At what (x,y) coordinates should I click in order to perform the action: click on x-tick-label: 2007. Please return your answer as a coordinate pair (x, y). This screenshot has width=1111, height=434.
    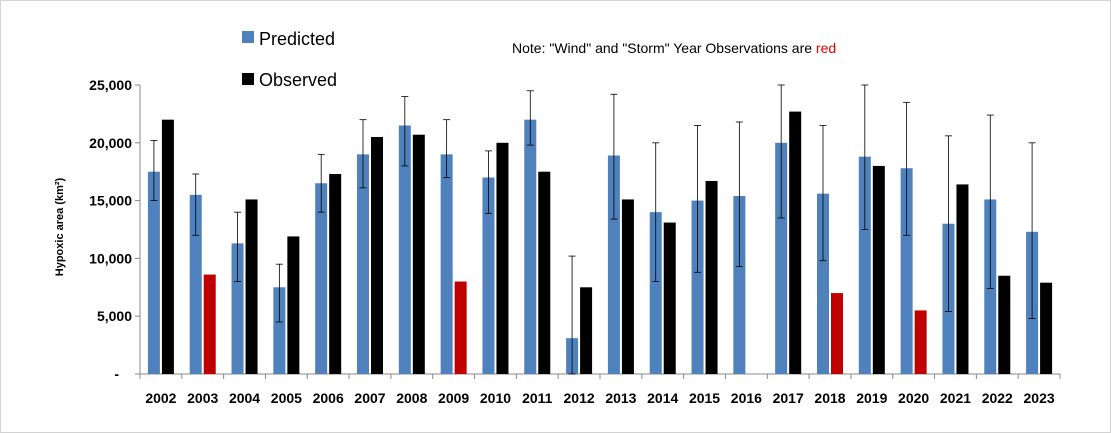
    Looking at the image, I should click on (369, 398).